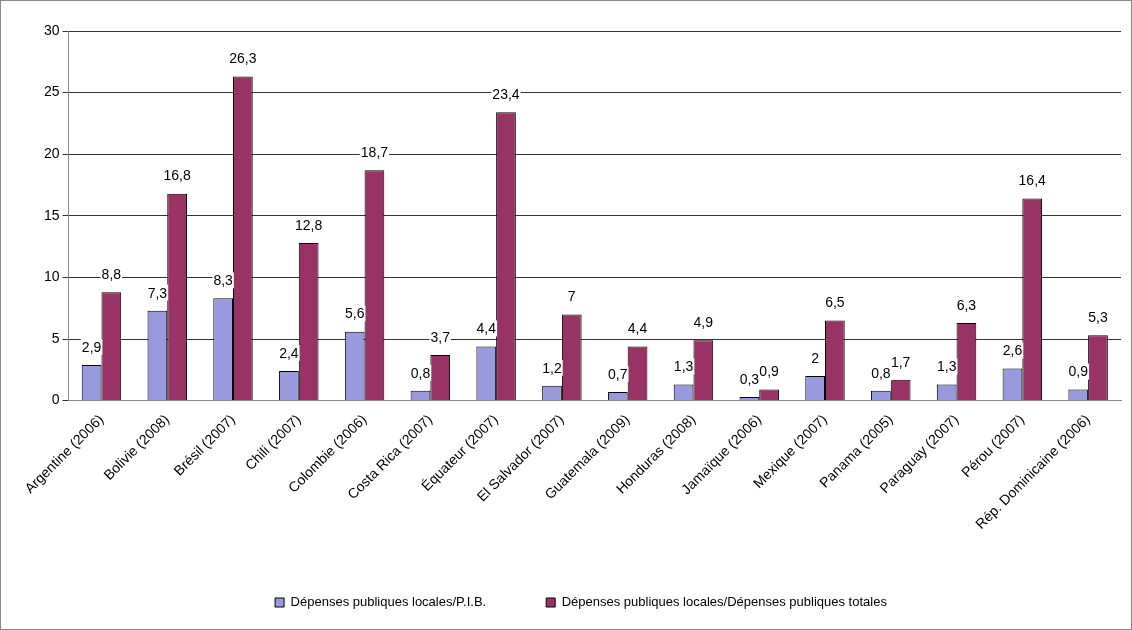  What do you see at coordinates (91, 346) in the screenshot?
I see `data-label: 2,9` at bounding box center [91, 346].